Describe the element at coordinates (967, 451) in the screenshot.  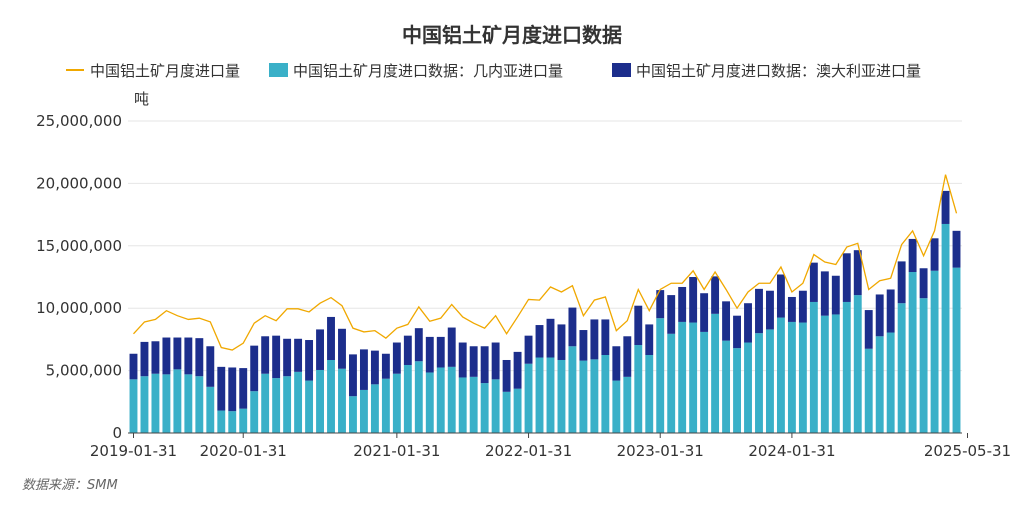
I see `x-tick-label: 2025-05-31` at that location.